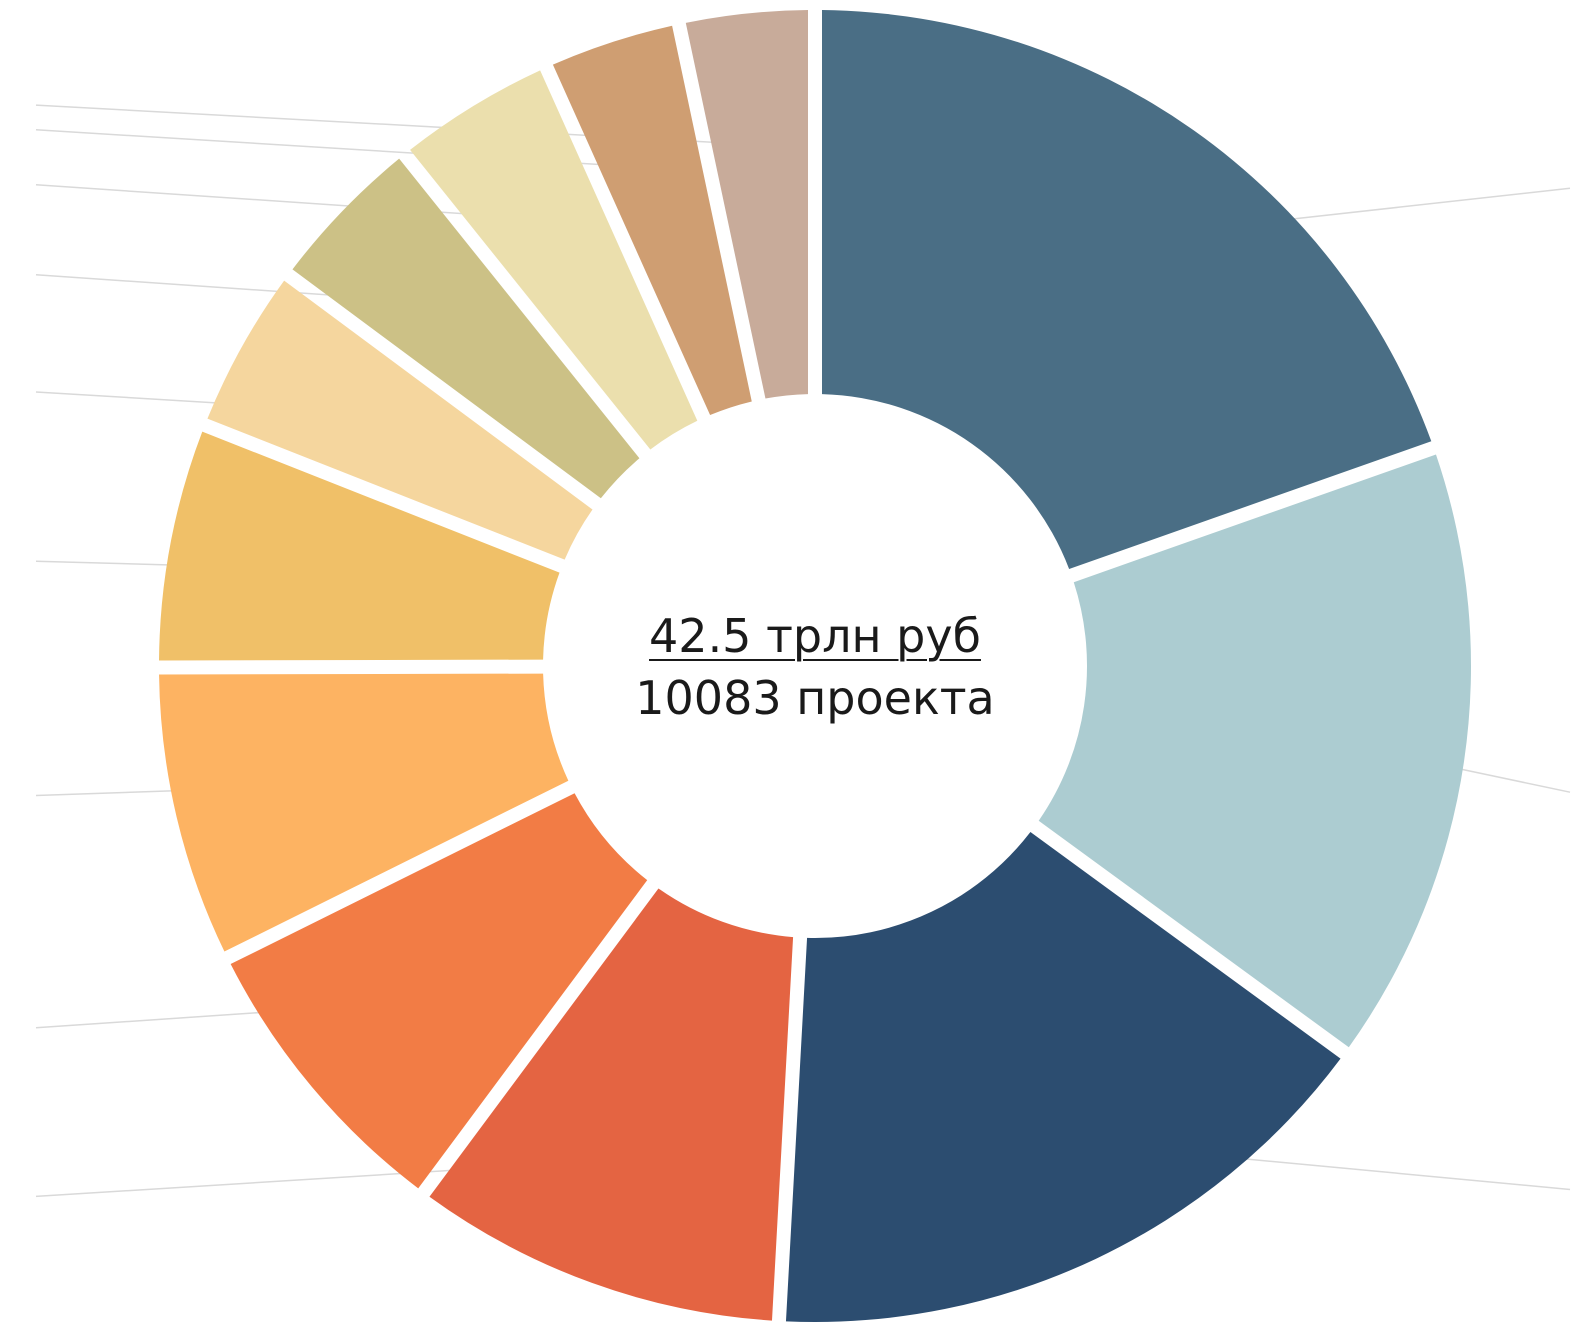 The height and width of the screenshot is (1339, 1583). Describe the element at coordinates (815, 636) in the screenshot. I see `total-amount-link: 42.5 трлн руб` at that location.